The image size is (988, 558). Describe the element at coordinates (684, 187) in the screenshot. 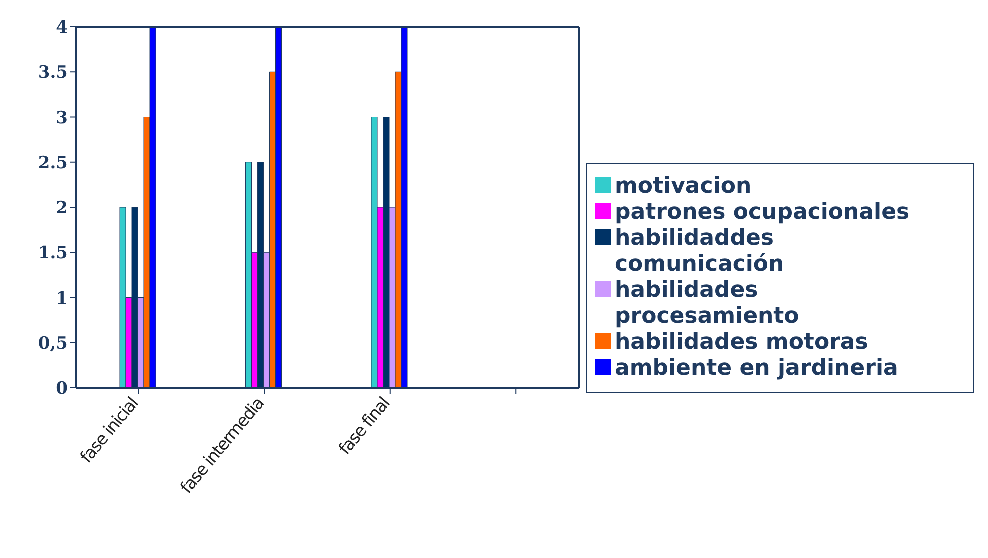

I see `legend-label: motivacion` at that location.